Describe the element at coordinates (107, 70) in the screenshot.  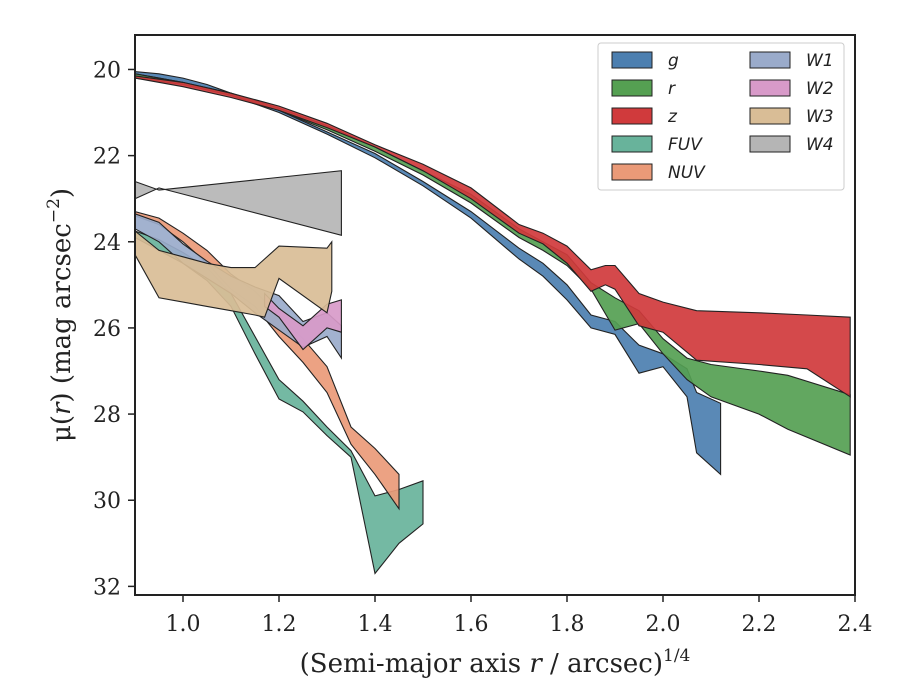
I see `y-tick-label: 20` at that location.